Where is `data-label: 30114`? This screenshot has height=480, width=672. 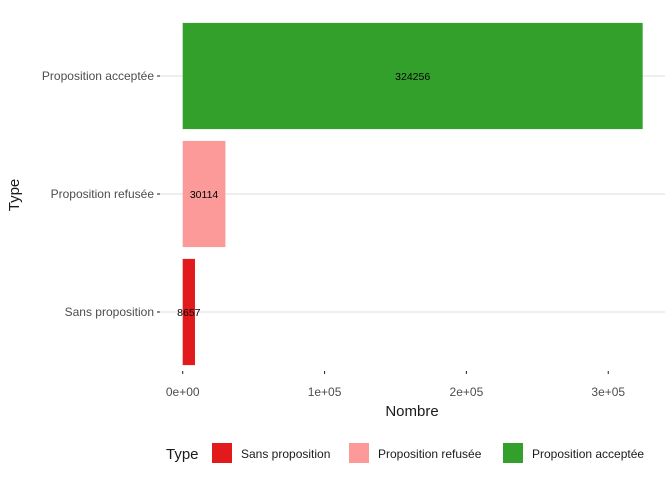
data-label: 30114 is located at coordinates (204, 195).